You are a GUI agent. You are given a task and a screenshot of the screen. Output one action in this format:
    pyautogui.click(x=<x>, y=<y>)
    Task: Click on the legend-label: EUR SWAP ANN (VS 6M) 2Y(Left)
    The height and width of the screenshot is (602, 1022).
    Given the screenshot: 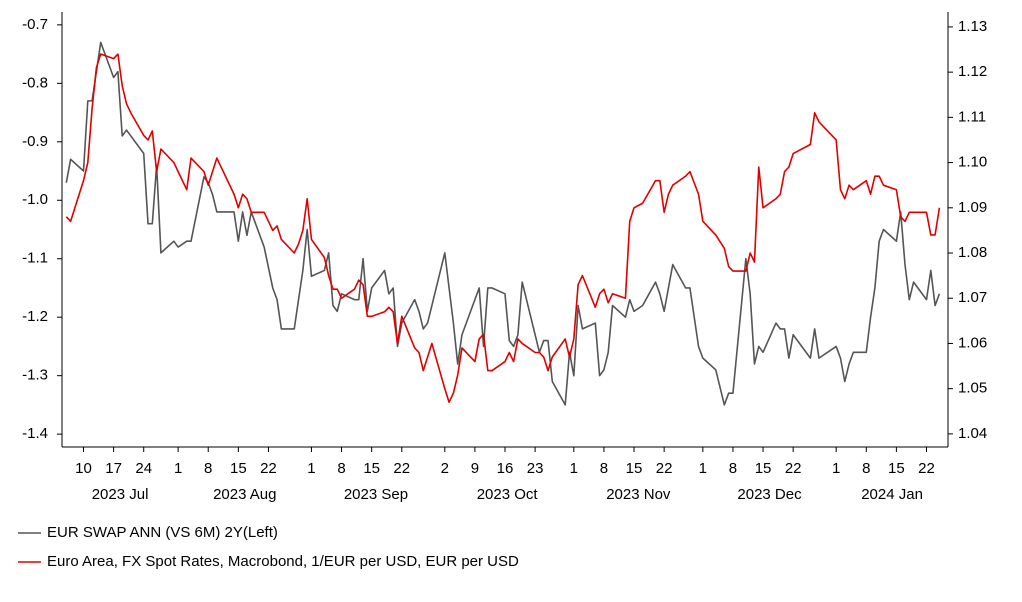 What is the action you would take?
    pyautogui.click(x=162, y=532)
    